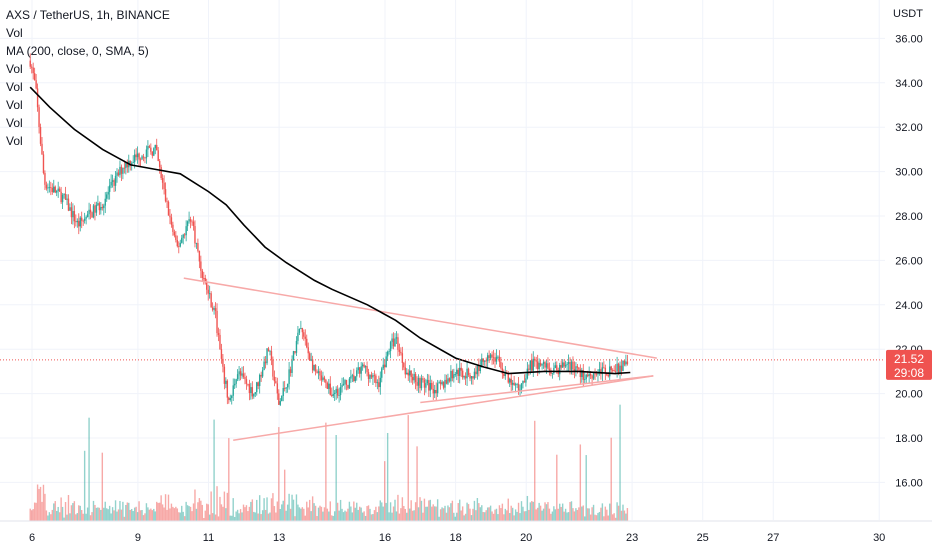 Image resolution: width=932 pixels, height=555 pixels. I want to click on y-tick-label: 34.00, so click(909, 84).